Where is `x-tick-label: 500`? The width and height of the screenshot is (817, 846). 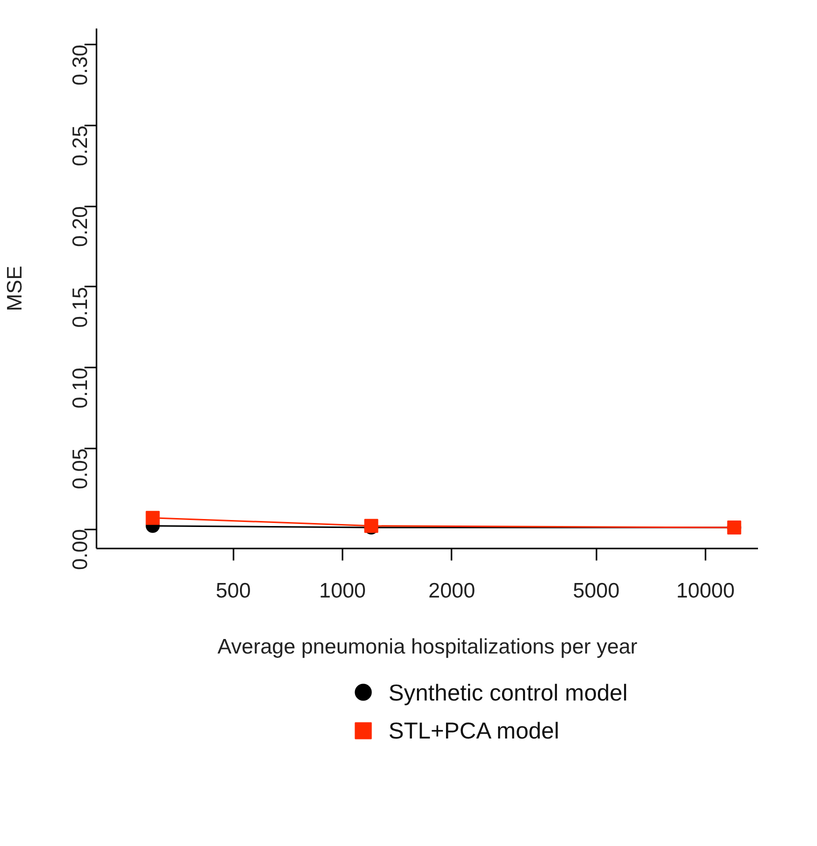 x-tick-label: 500 is located at coordinates (233, 591).